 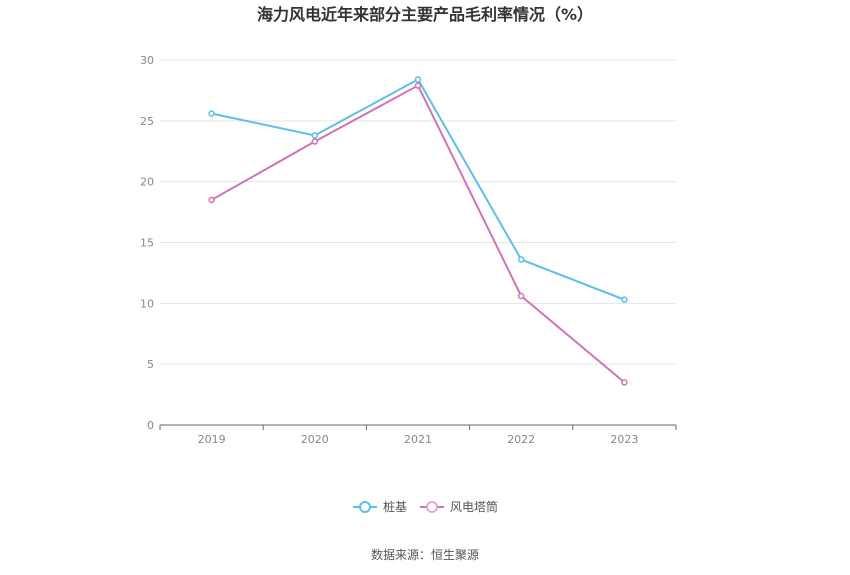 I want to click on x-axis-ticks: 2019 2020 2021 2022 2023, so click(x=418, y=439).